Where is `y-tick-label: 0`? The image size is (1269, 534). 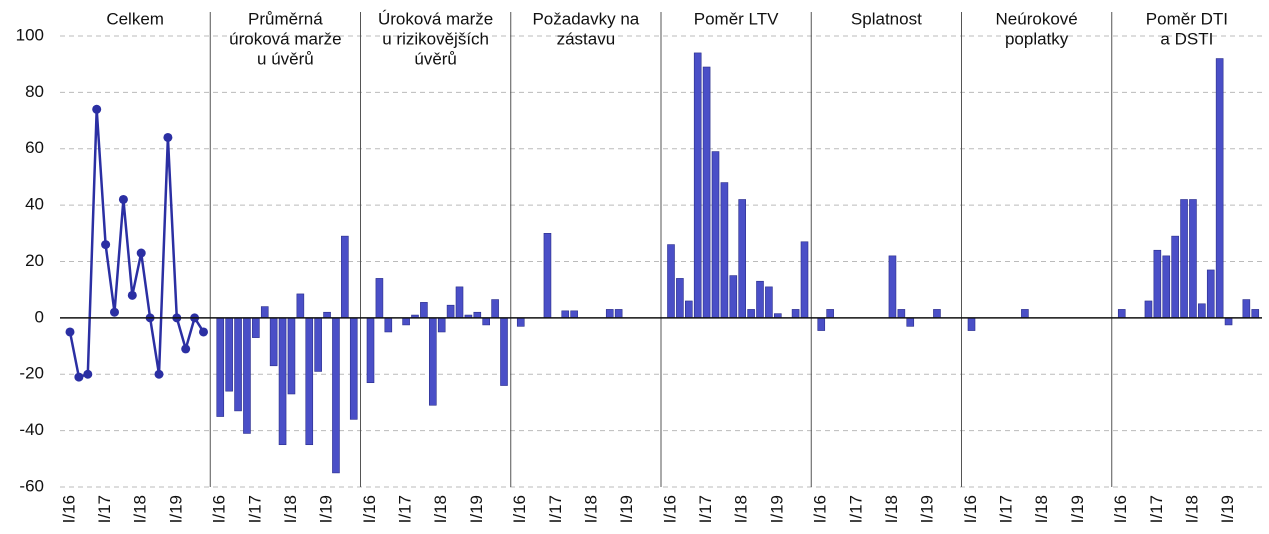 y-tick-label: 0 is located at coordinates (39, 316).